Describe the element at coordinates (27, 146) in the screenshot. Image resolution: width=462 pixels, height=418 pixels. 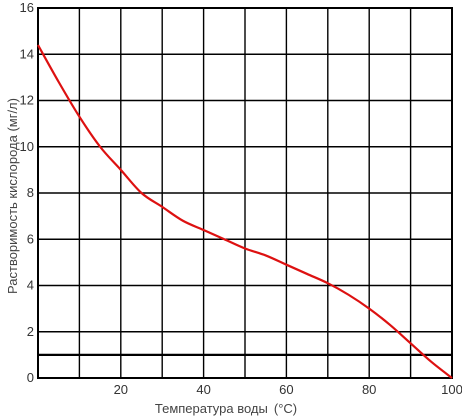
I see `y-tick-label: 10` at that location.